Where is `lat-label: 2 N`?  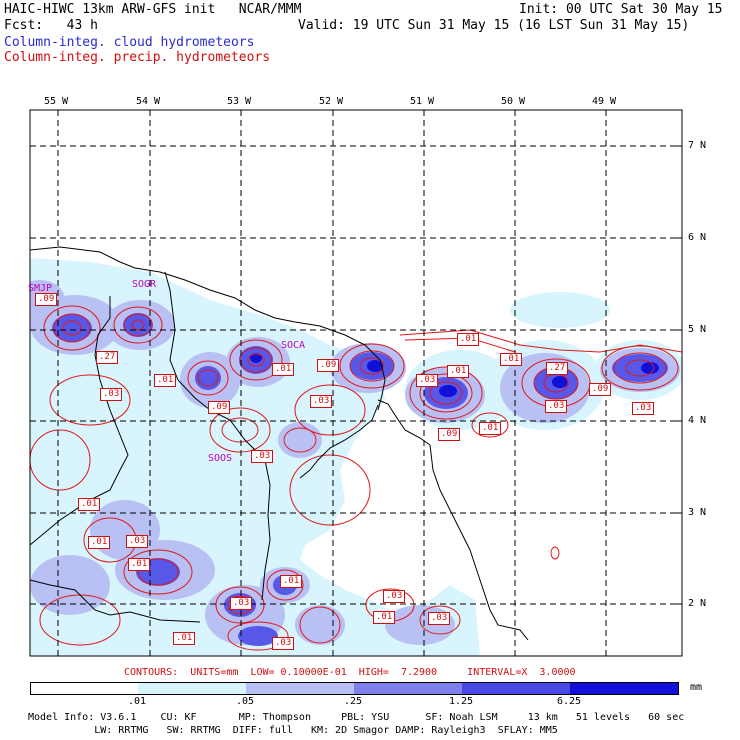 lat-label: 2 N is located at coordinates (697, 603).